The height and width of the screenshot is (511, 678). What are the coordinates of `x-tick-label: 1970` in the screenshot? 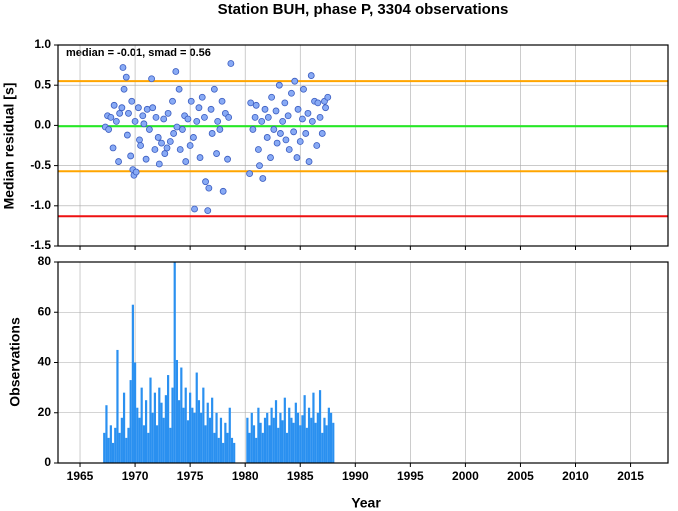 It's located at (135, 476).